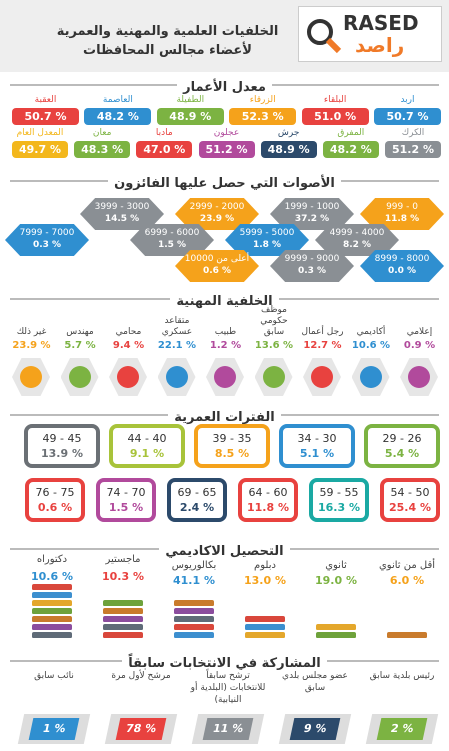 The image size is (449, 751). Describe the element at coordinates (322, 332) in the screenshot. I see `profession-name: رجل أعمال` at that location.